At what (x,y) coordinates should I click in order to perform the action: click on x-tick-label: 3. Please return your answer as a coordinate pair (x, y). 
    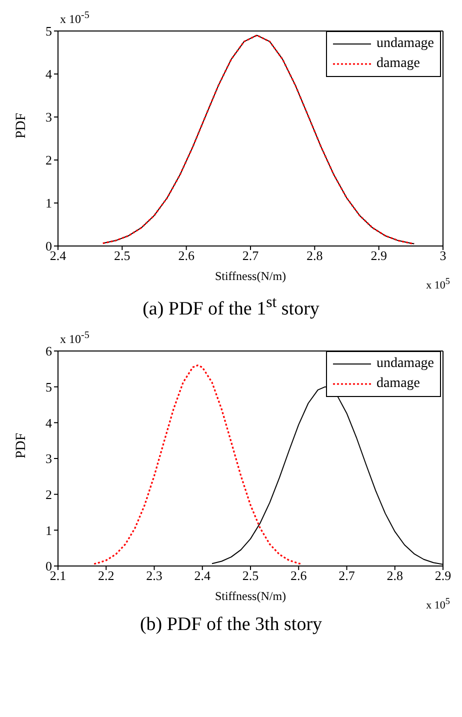
    Looking at the image, I should click on (443, 256).